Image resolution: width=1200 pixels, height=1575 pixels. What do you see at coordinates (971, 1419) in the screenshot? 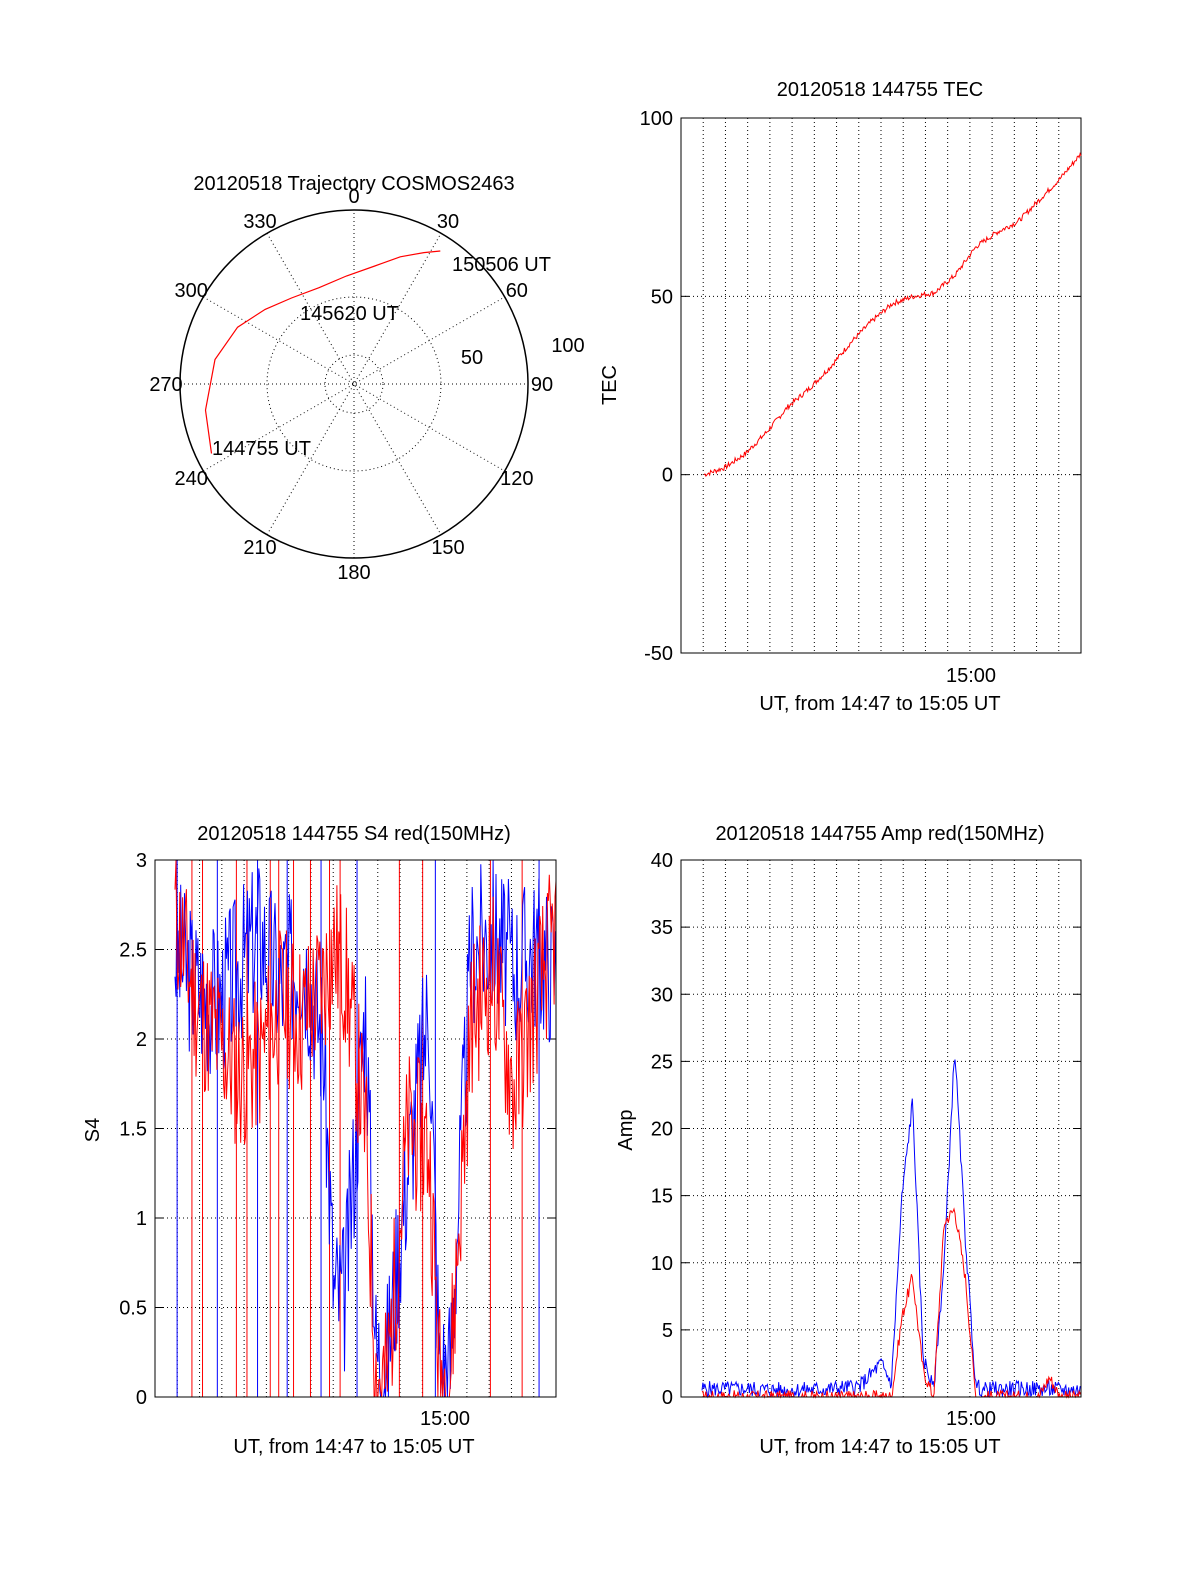
I see `amp-x-tick-label: 15:00` at bounding box center [971, 1419].